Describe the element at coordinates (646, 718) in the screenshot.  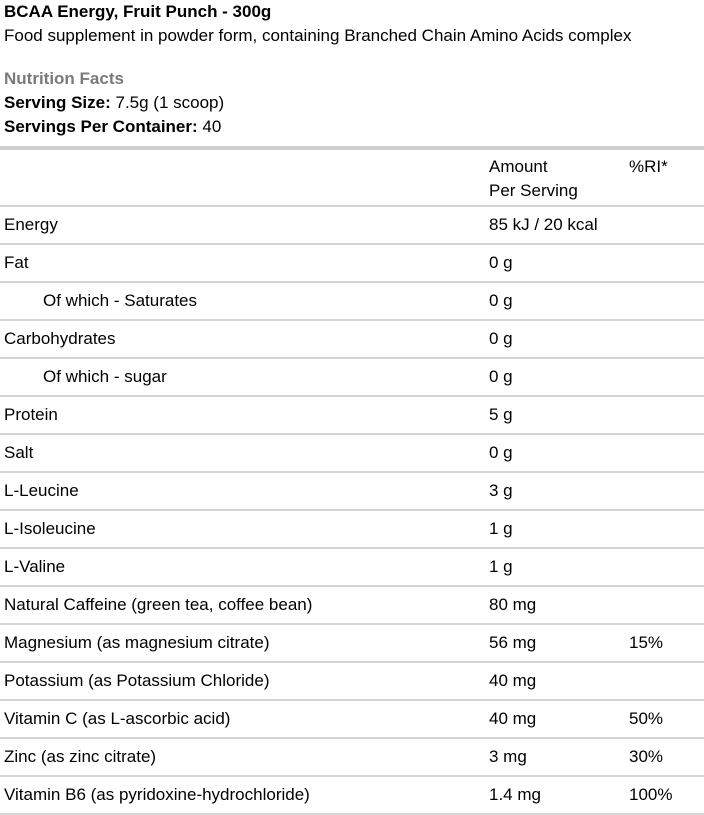
I see `nutrient-ri: 50%` at that location.